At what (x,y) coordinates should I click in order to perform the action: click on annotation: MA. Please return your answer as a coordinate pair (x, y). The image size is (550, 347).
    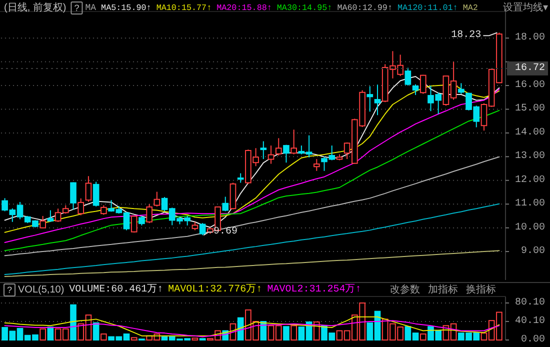
    Looking at the image, I should click on (91, 8).